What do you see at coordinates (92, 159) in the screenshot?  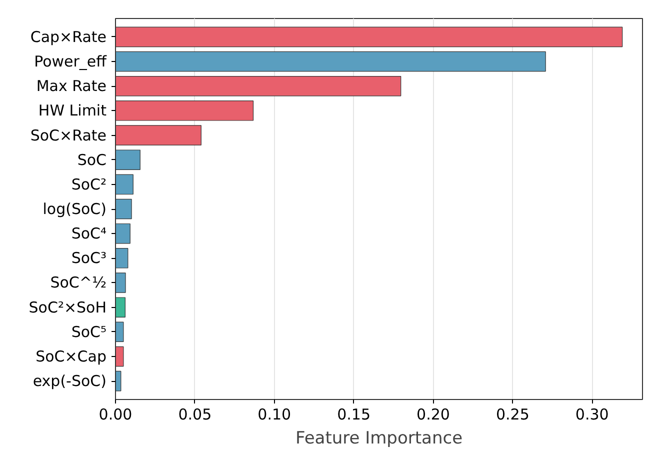 I see `y-tick-label: SoC` at bounding box center [92, 159].